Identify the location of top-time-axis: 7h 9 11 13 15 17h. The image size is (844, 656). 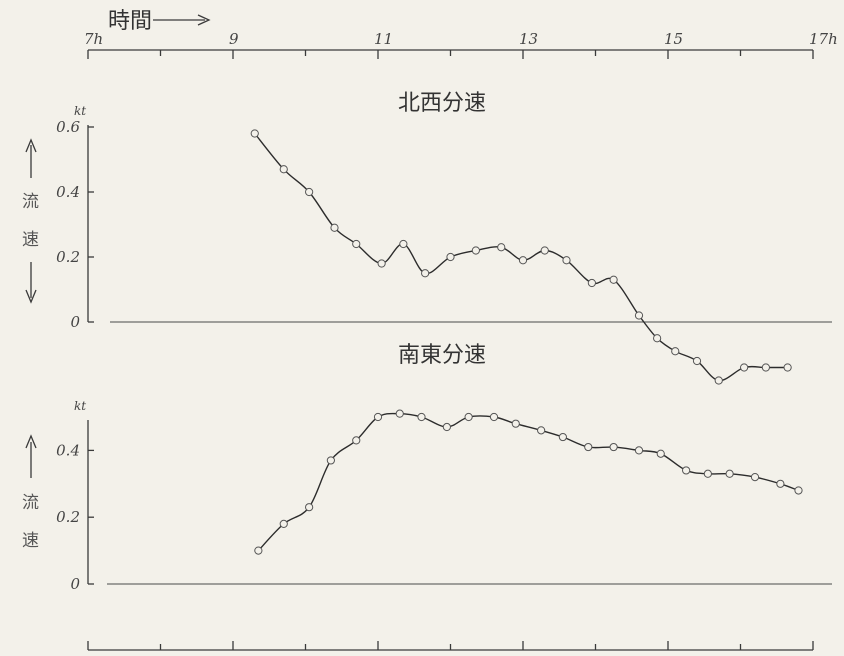
(461, 44).